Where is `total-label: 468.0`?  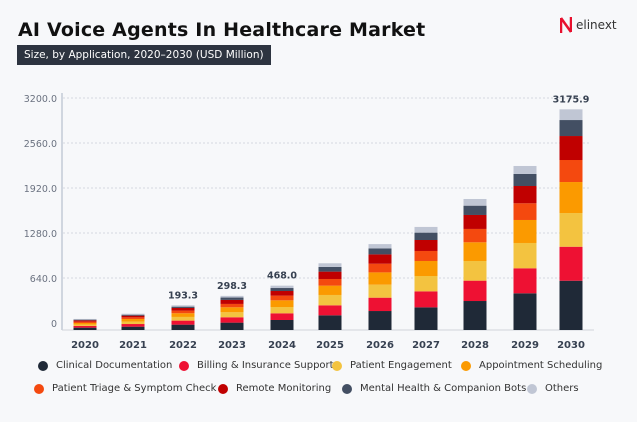
total-label: 468.0 is located at coordinates (282, 276).